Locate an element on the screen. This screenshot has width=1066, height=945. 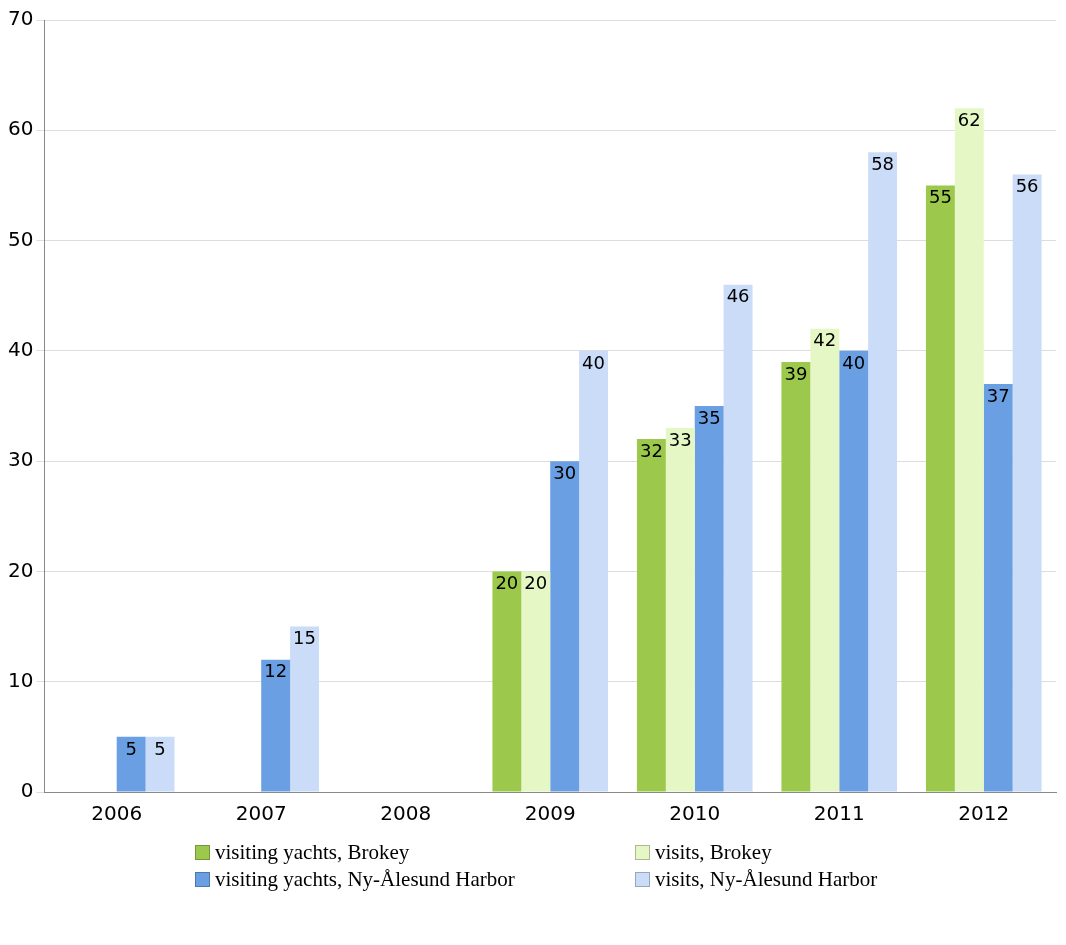
data-label: 39 is located at coordinates (796, 373).